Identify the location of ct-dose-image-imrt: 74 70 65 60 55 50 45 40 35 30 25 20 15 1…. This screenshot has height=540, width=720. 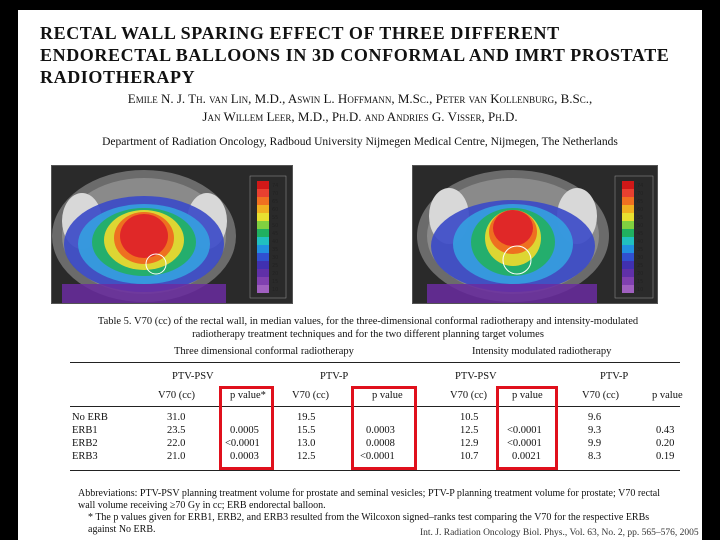
(535, 234).